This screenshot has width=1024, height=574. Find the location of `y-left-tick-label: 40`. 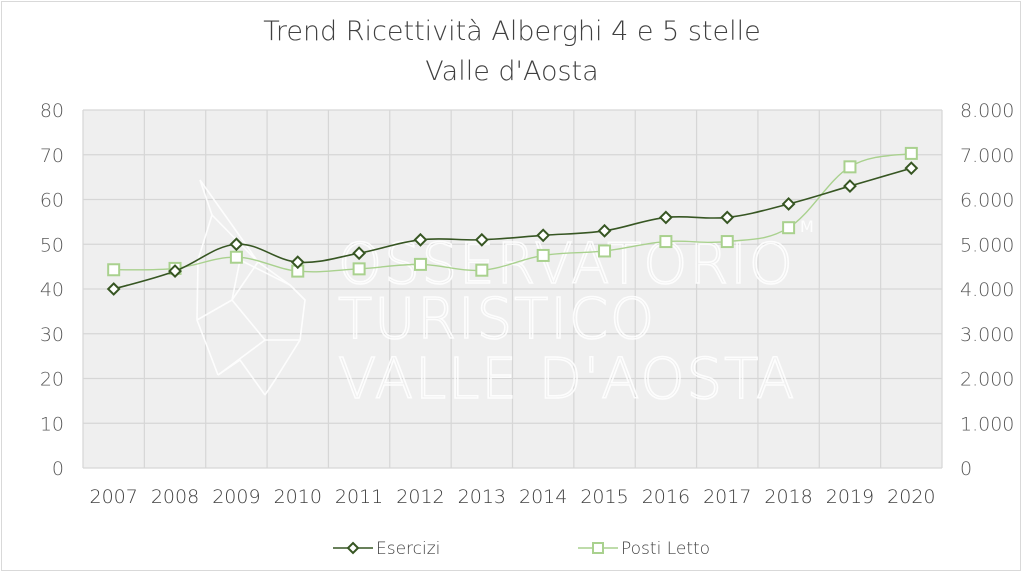

y-left-tick-label: 40 is located at coordinates (52, 290).